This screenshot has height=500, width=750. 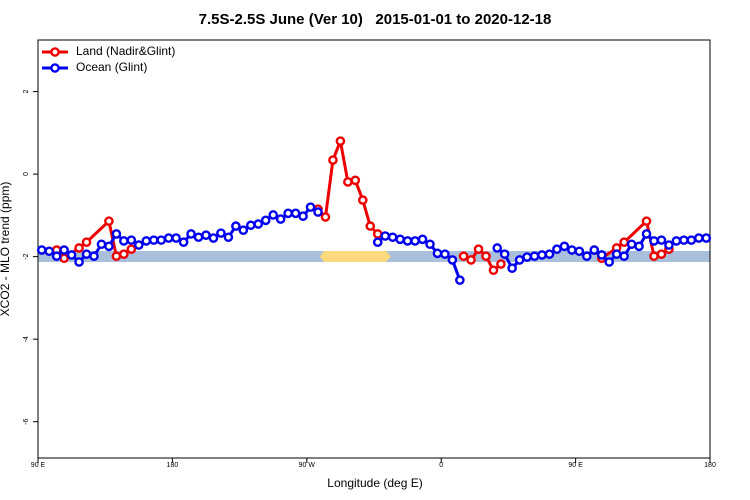 What do you see at coordinates (26, 92) in the screenshot?
I see `y-tick-label: 2` at bounding box center [26, 92].